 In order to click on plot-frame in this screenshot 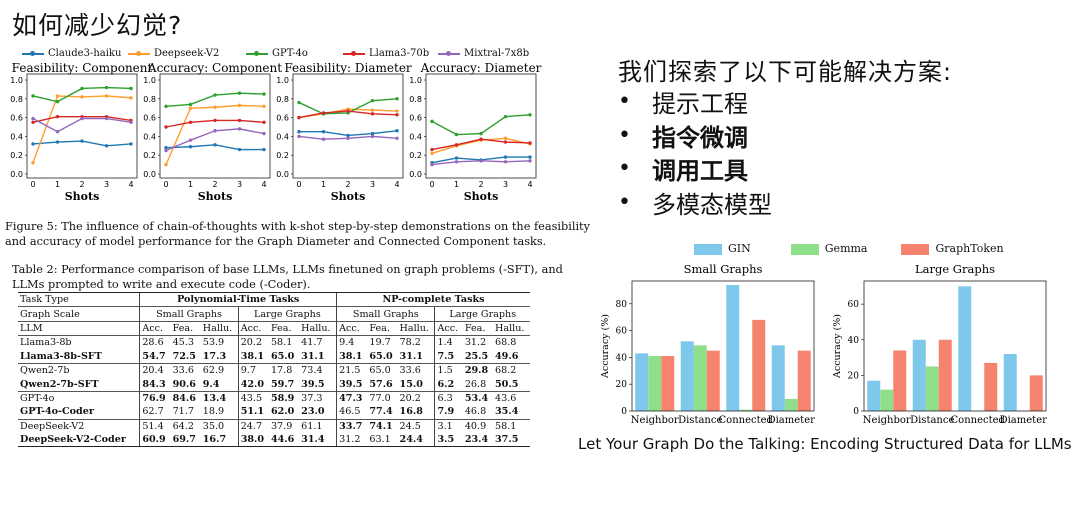, I will do `click(481, 126)`.